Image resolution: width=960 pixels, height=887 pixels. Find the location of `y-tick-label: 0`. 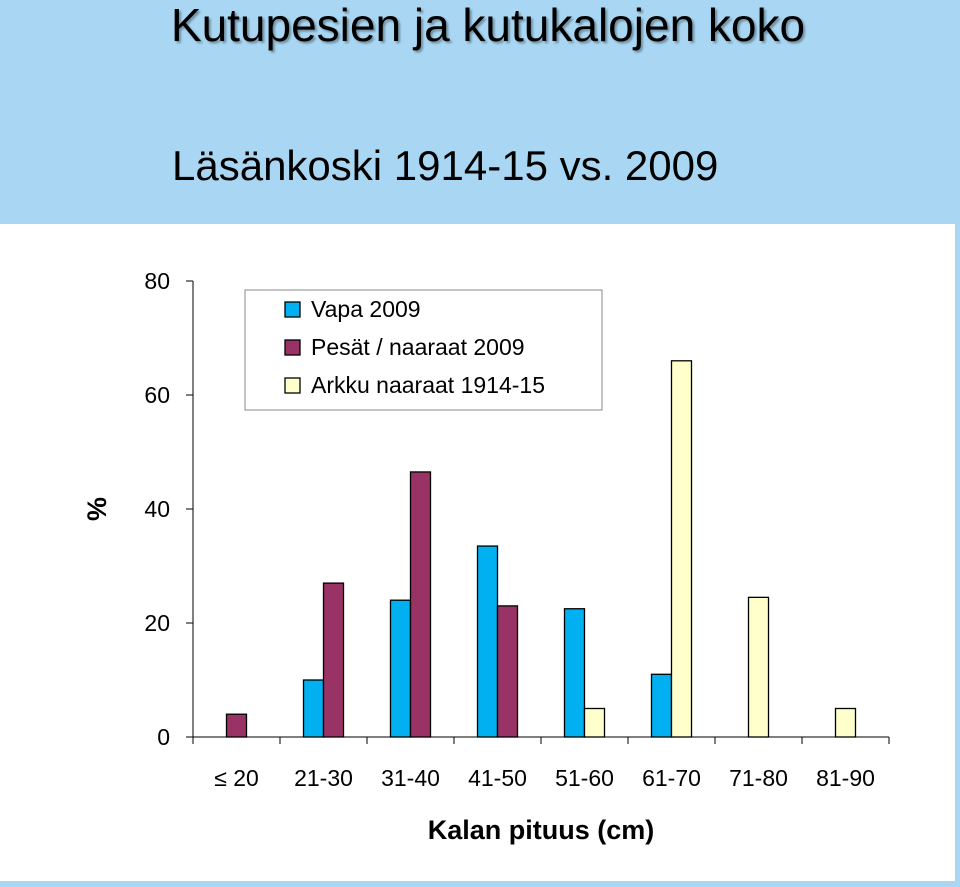

y-tick-label: 0 is located at coordinates (163, 737).